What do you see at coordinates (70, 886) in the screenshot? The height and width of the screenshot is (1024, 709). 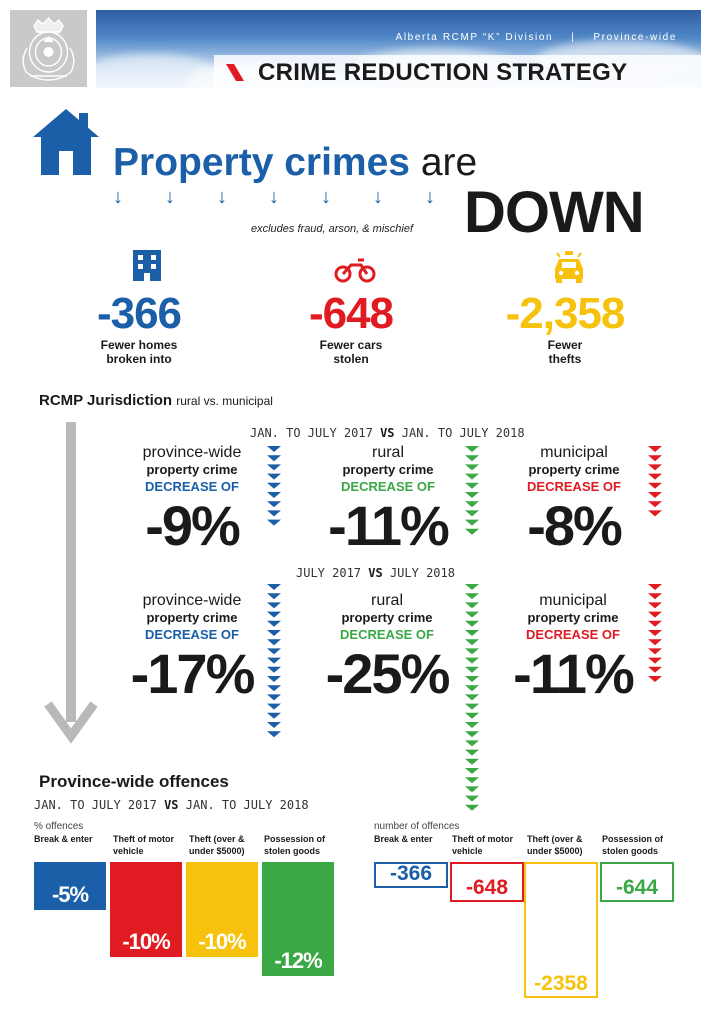 I see `pct-bar-break-enter: -5%` at bounding box center [70, 886].